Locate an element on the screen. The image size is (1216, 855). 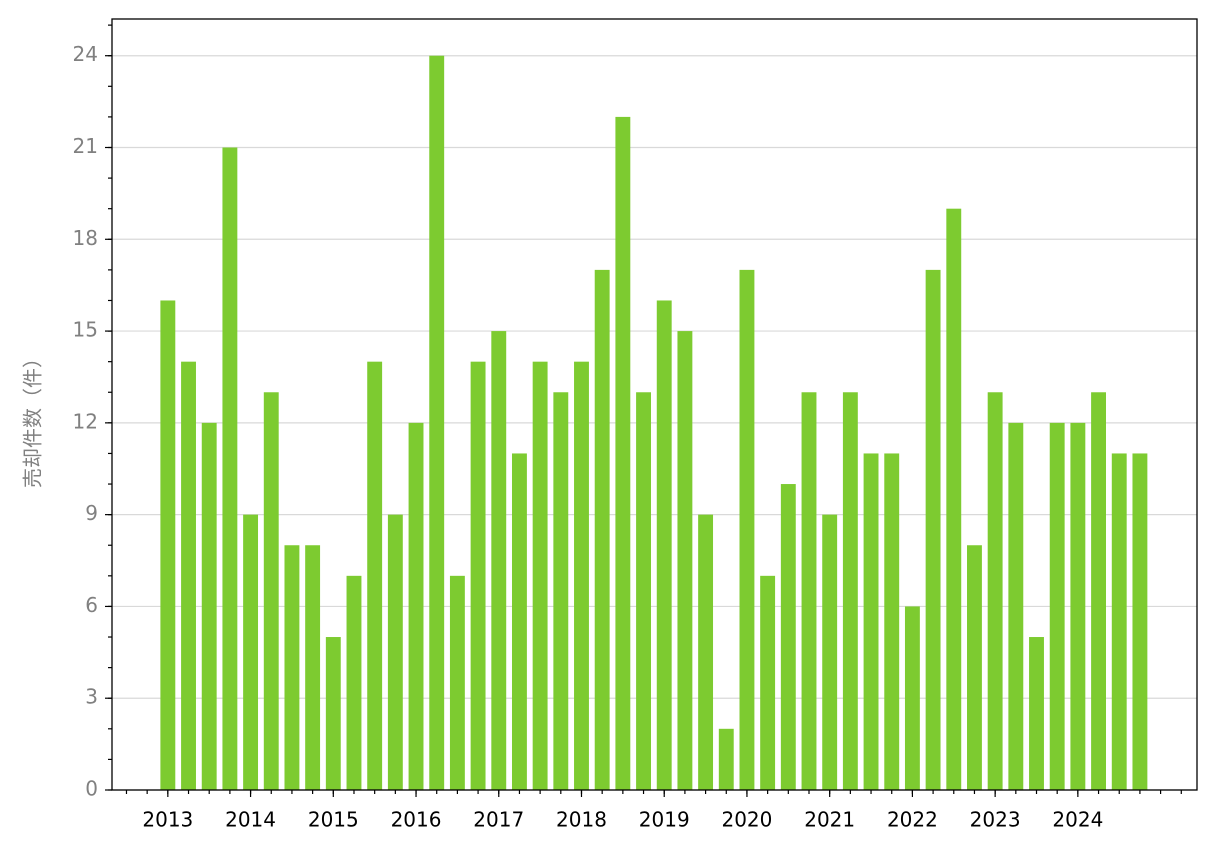
x-tick-label: 2015 is located at coordinates (333, 820).